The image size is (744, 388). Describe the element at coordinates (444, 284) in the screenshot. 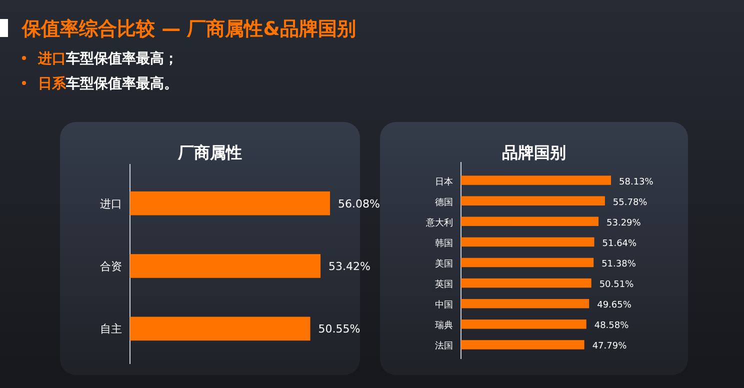

I see `y-tick-label: 英国` at that location.